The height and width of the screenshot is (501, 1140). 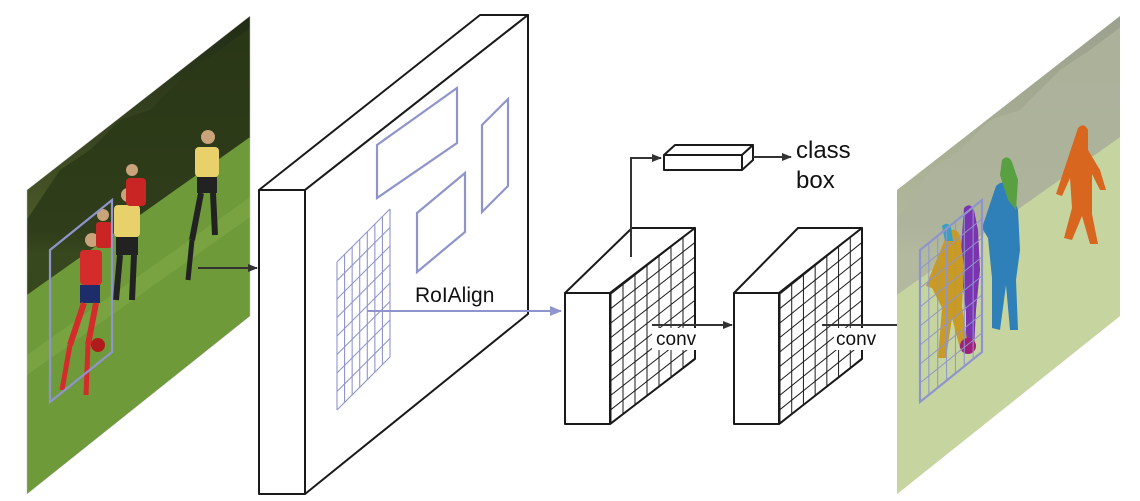 What do you see at coordinates (139, 263) in the screenshot?
I see `player-figures` at bounding box center [139, 263].